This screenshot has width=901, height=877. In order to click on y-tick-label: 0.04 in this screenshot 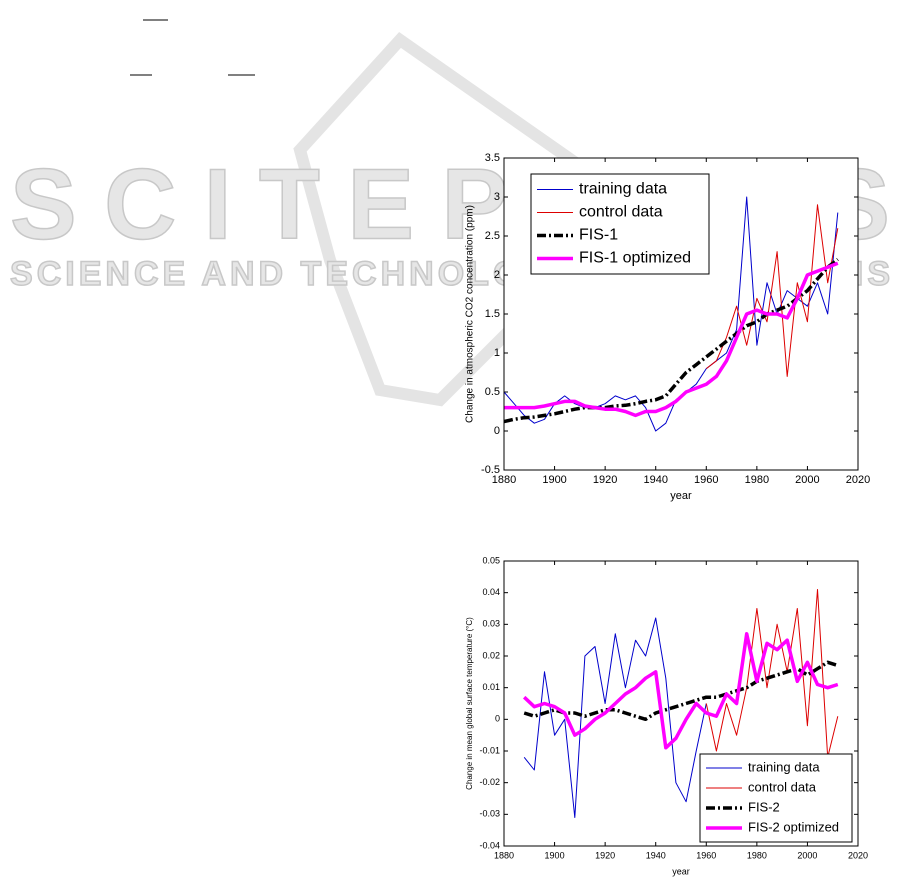, I will do `click(491, 592)`.